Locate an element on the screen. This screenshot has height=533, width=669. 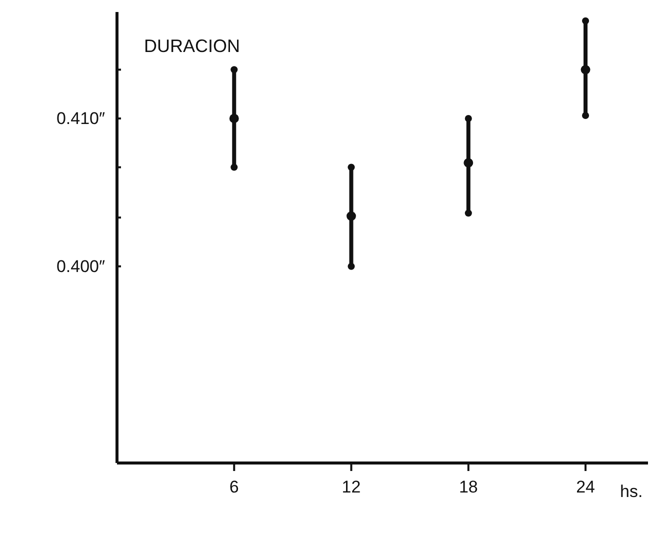
x-tick-label: 12 is located at coordinates (351, 487).